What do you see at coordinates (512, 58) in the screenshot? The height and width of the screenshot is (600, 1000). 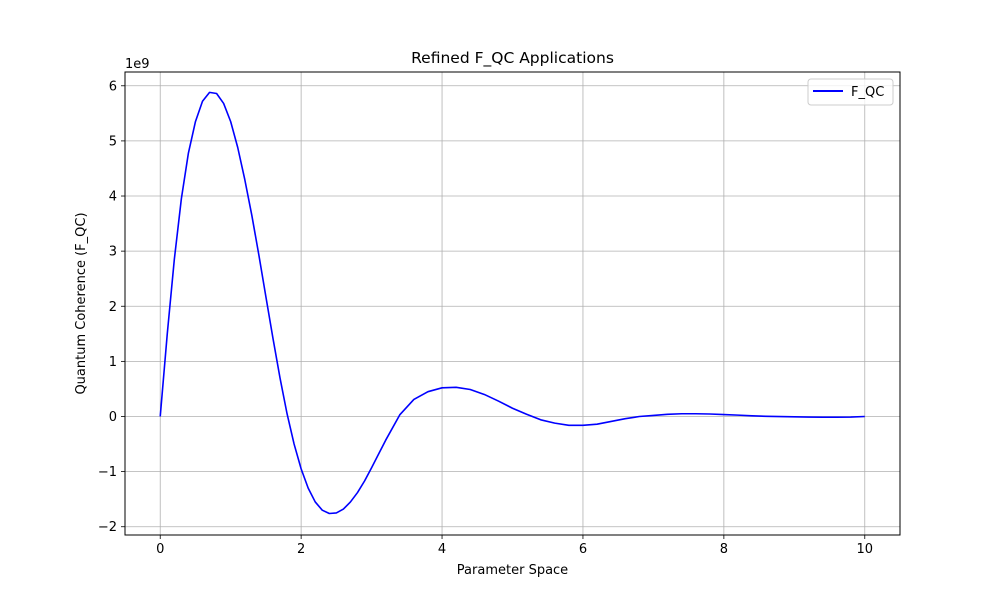 I see `chart-title: Refined F_QC Applications` at bounding box center [512, 58].